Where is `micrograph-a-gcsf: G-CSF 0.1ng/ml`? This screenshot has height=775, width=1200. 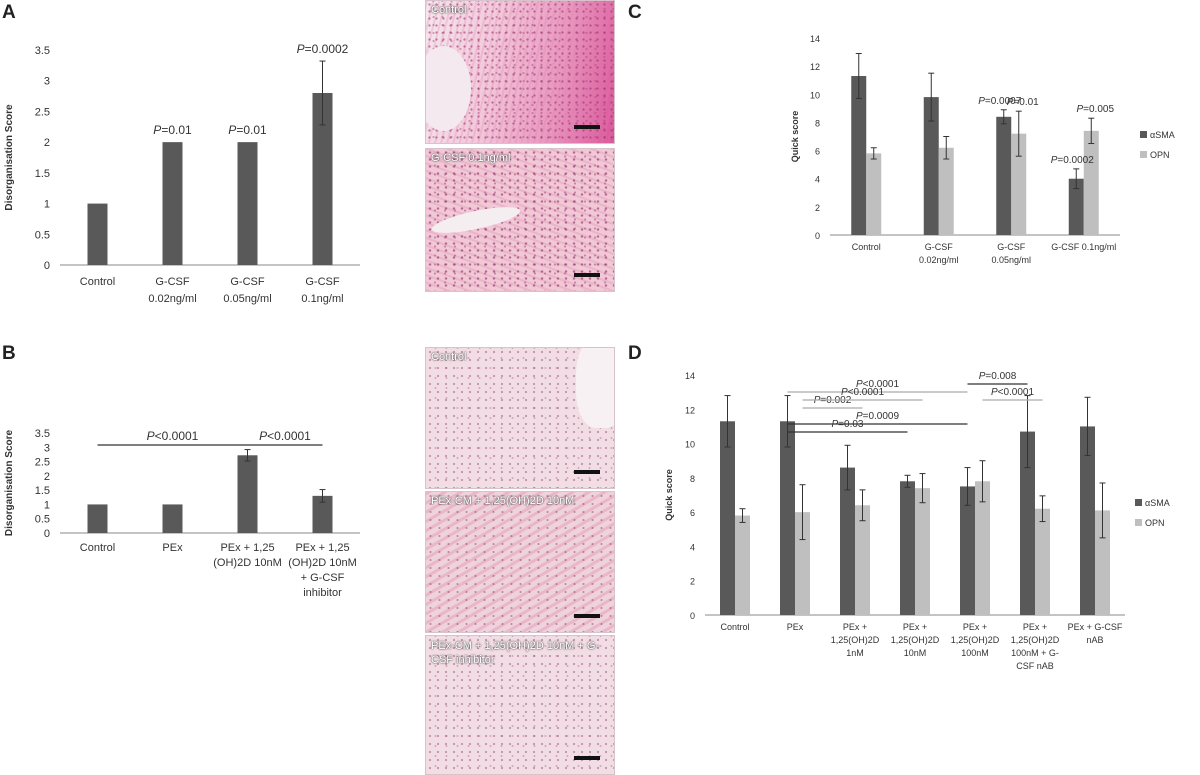 micrograph-a-gcsf: G-CSF 0.1ng/ml is located at coordinates (520, 220).